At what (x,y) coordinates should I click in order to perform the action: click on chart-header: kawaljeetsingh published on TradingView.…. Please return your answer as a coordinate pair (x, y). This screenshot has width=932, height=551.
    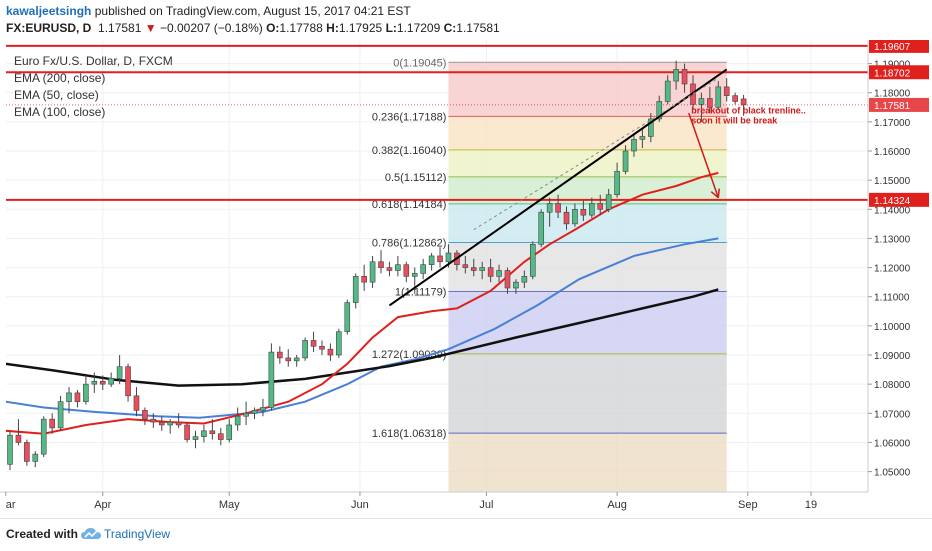
    Looking at the image, I should click on (466, 20).